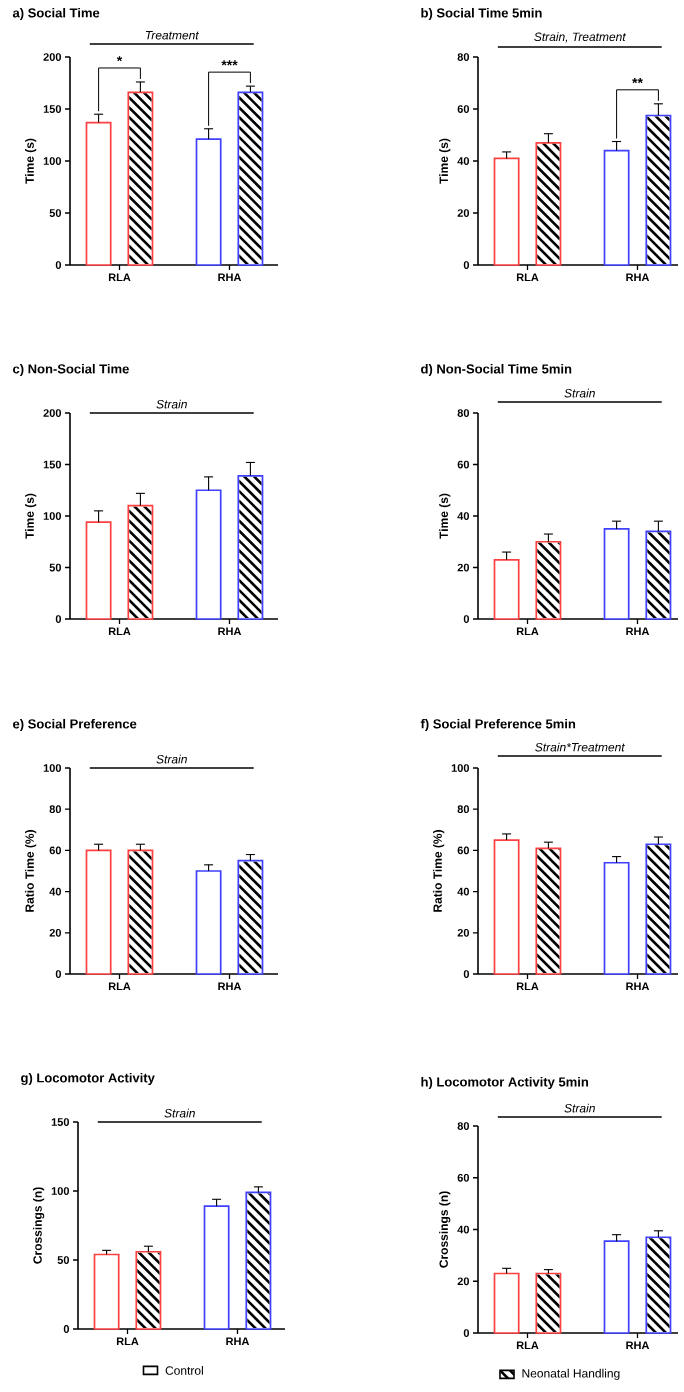  I want to click on chart-title: h) Locomotor Activity 5min, so click(505, 1083).